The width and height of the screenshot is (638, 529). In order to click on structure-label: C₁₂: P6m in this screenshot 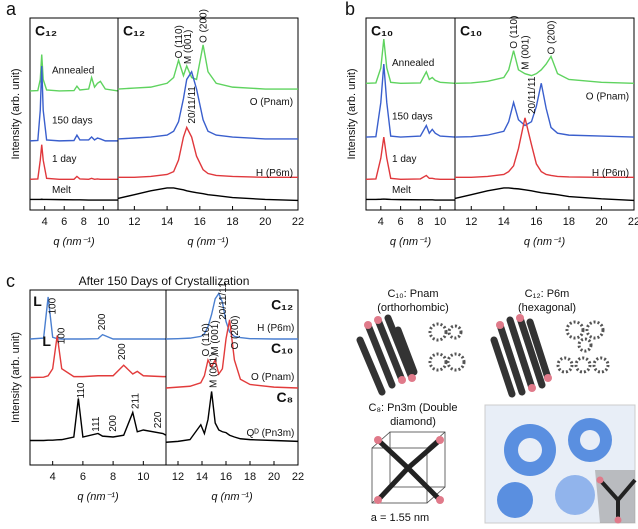, I will do `click(547, 294)`.